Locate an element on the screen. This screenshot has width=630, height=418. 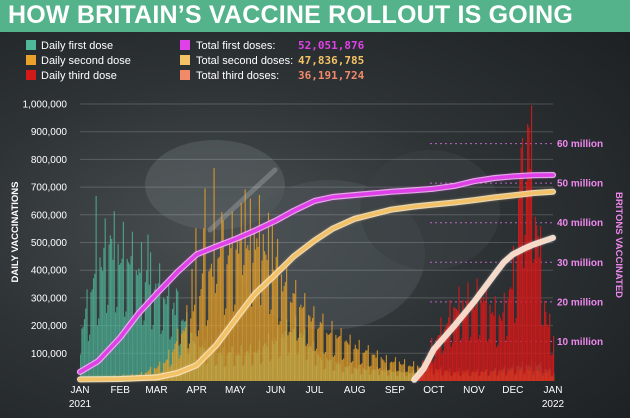
x-tick-label: FEB is located at coordinates (120, 390).